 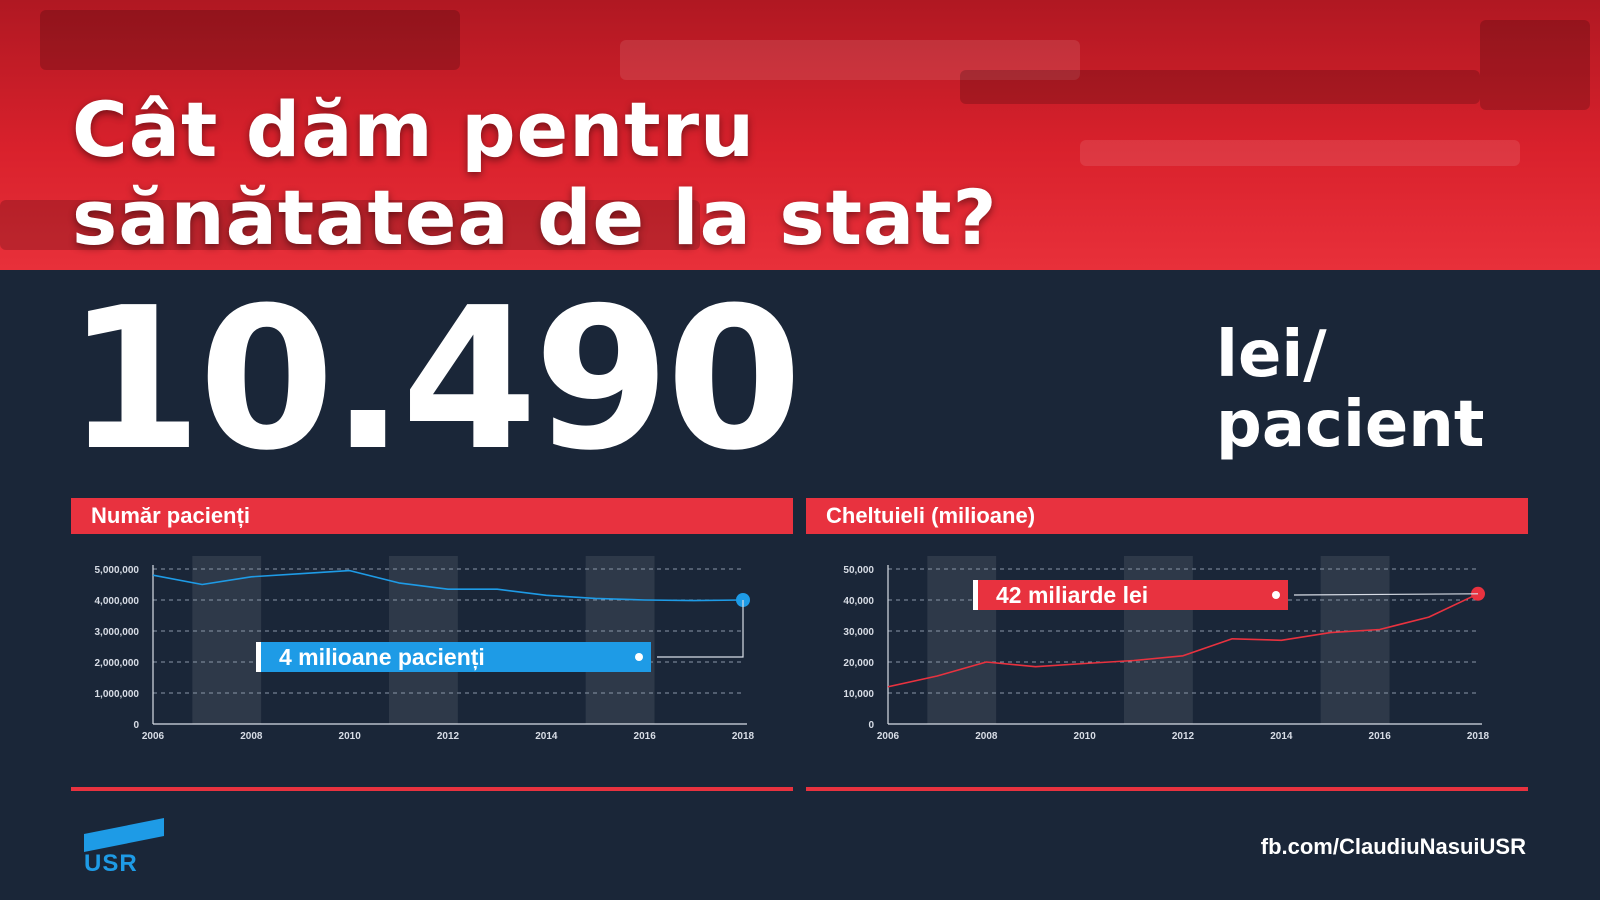 I want to click on page-title: Cât dăm pentru sănătatea de la stat?, so click(x=535, y=174).